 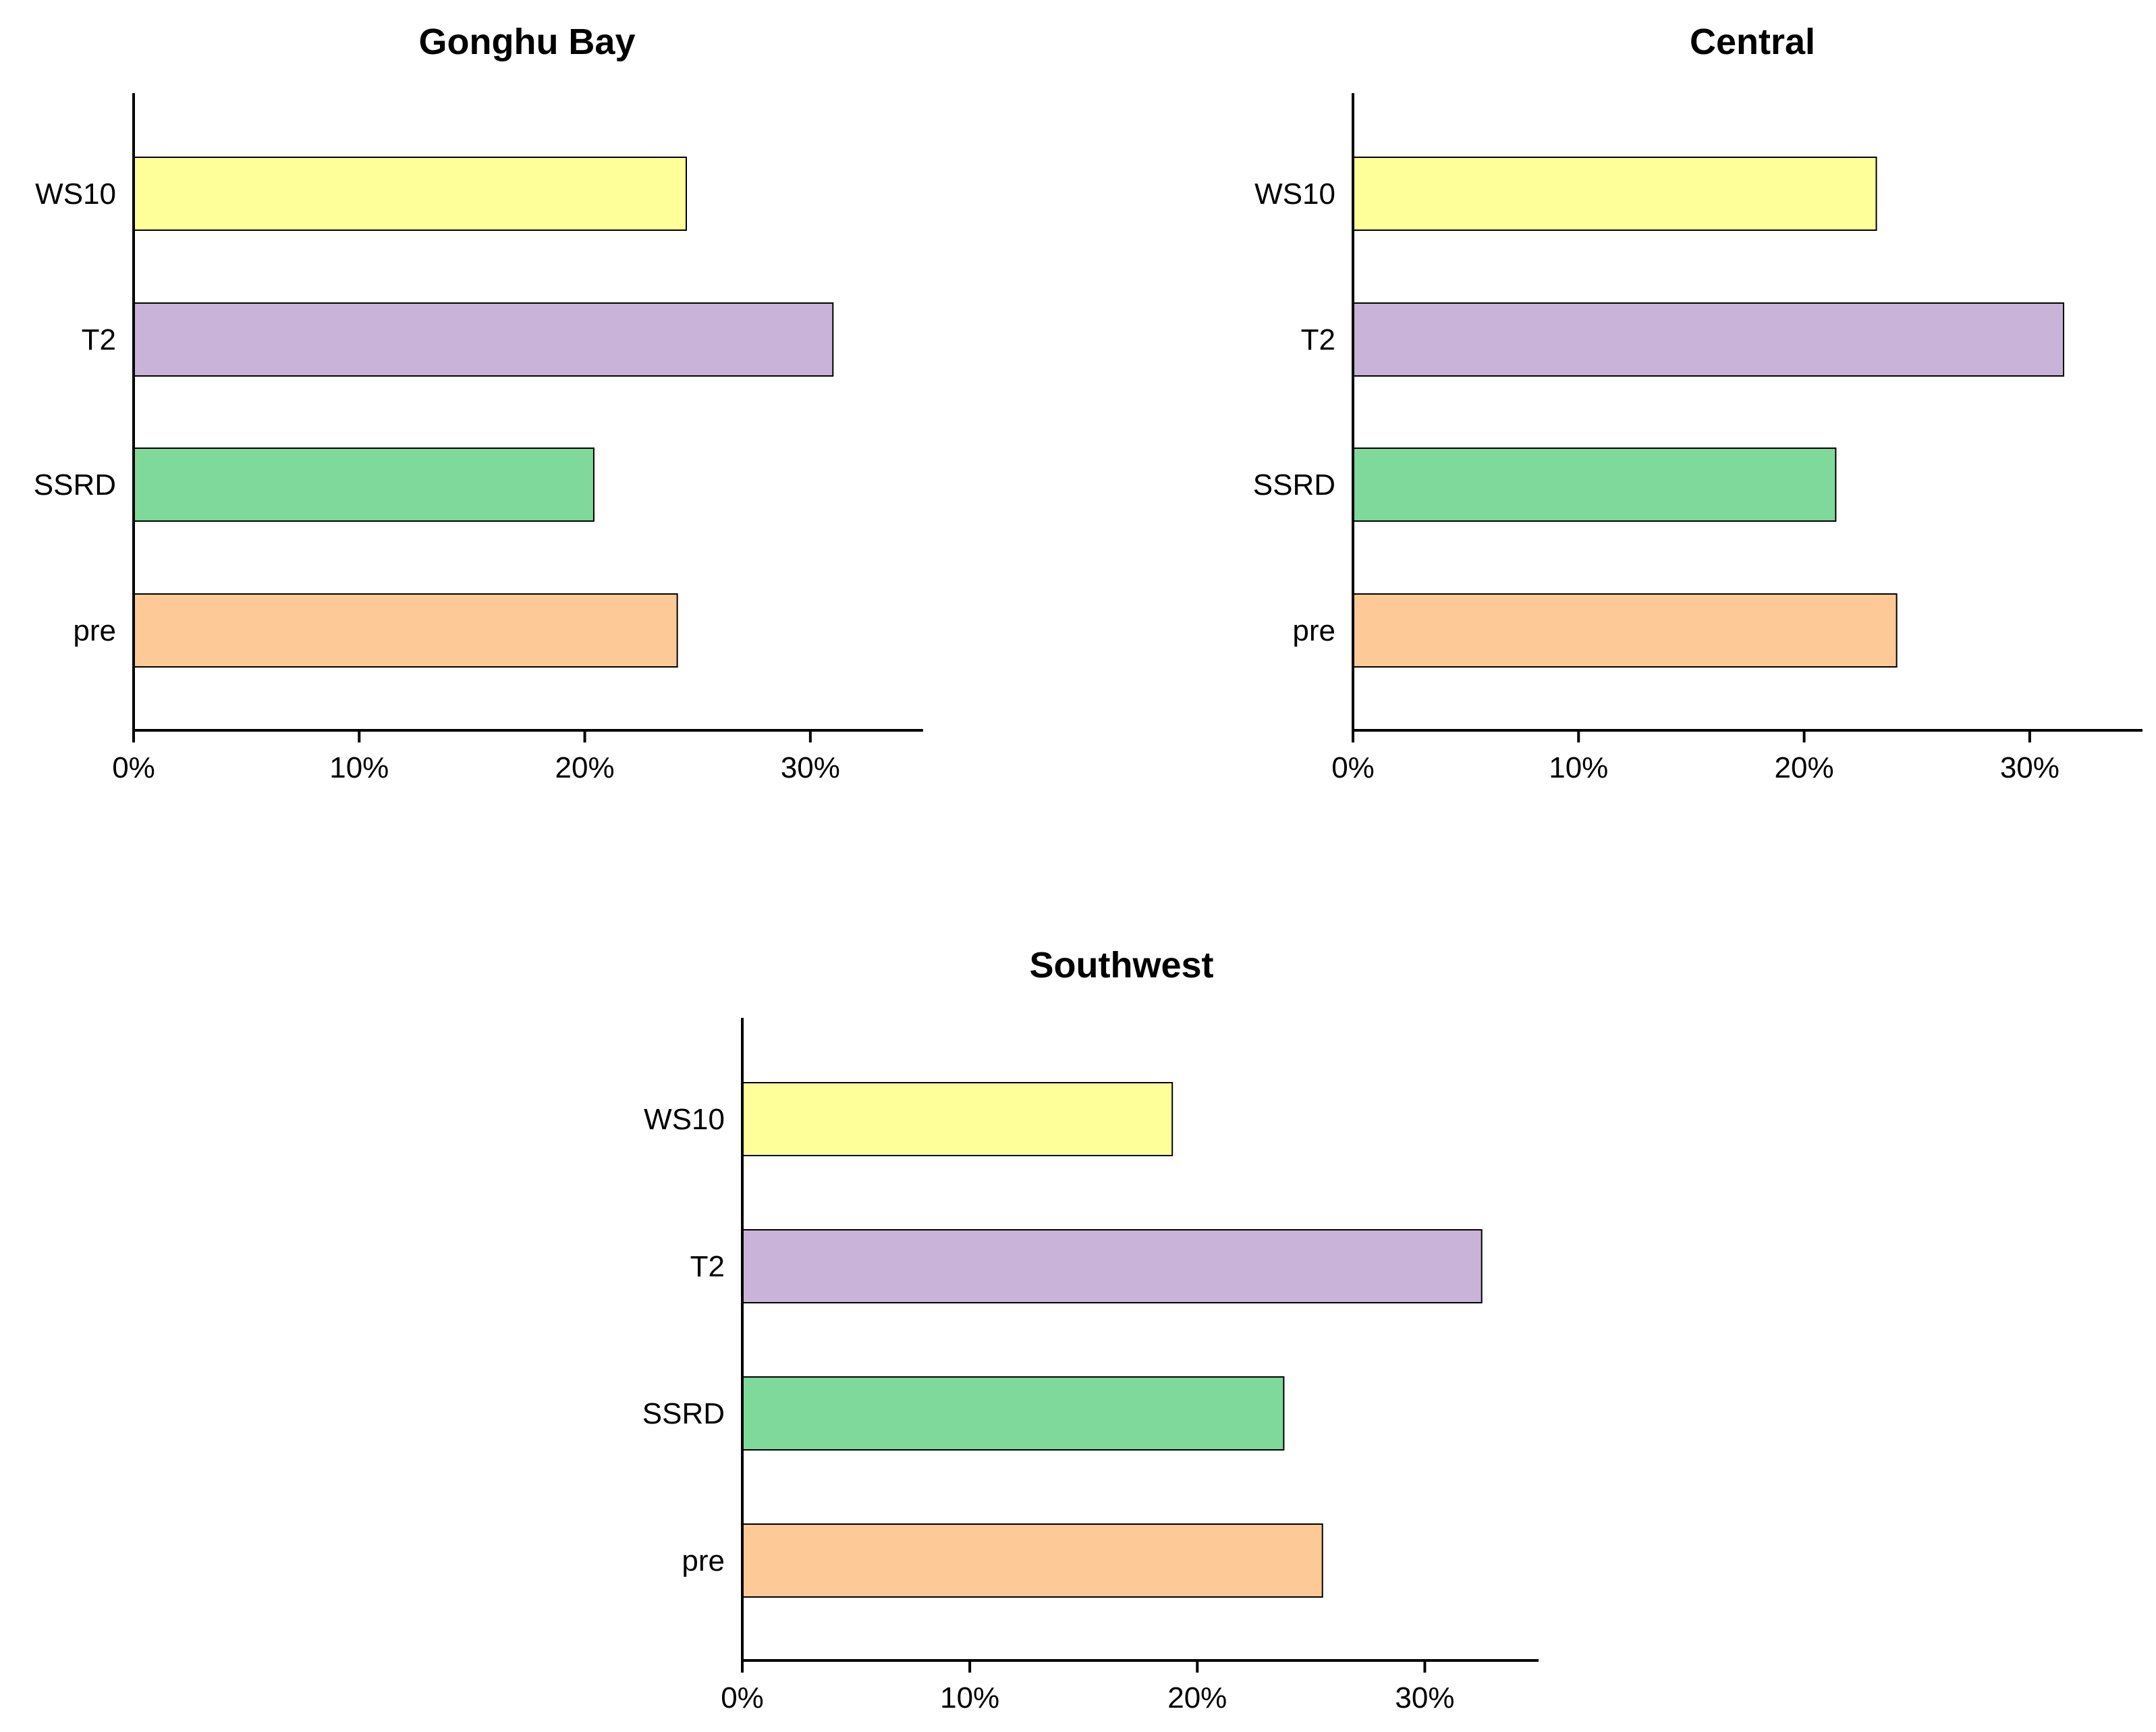 What do you see at coordinates (1752, 42) in the screenshot?
I see `chart-title: Central` at bounding box center [1752, 42].